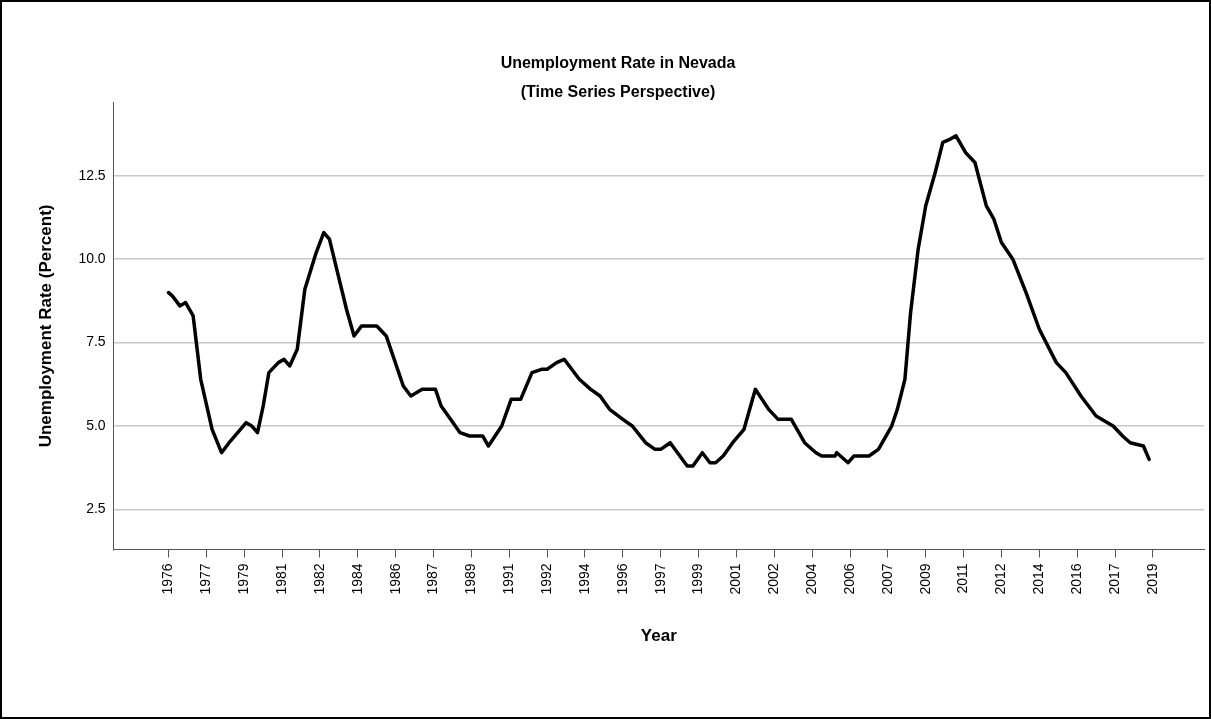  I want to click on x-tick-label: 1997, so click(659, 579).